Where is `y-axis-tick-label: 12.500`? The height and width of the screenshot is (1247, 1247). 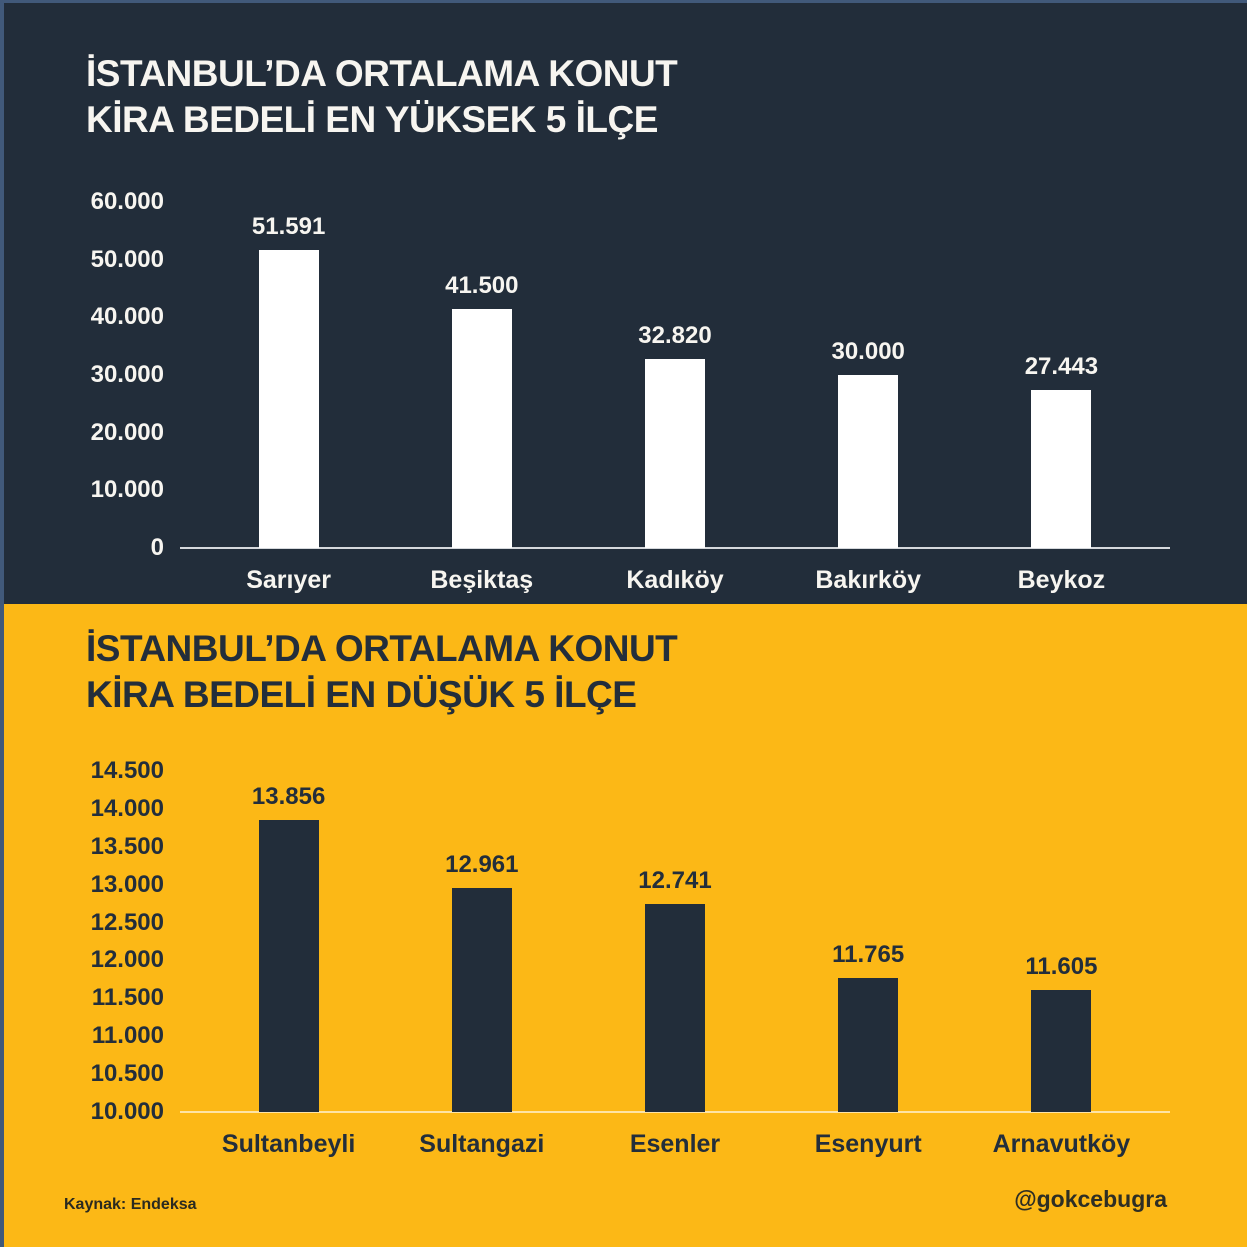
y-axis-tick-label: 12.500 is located at coordinates (127, 922).